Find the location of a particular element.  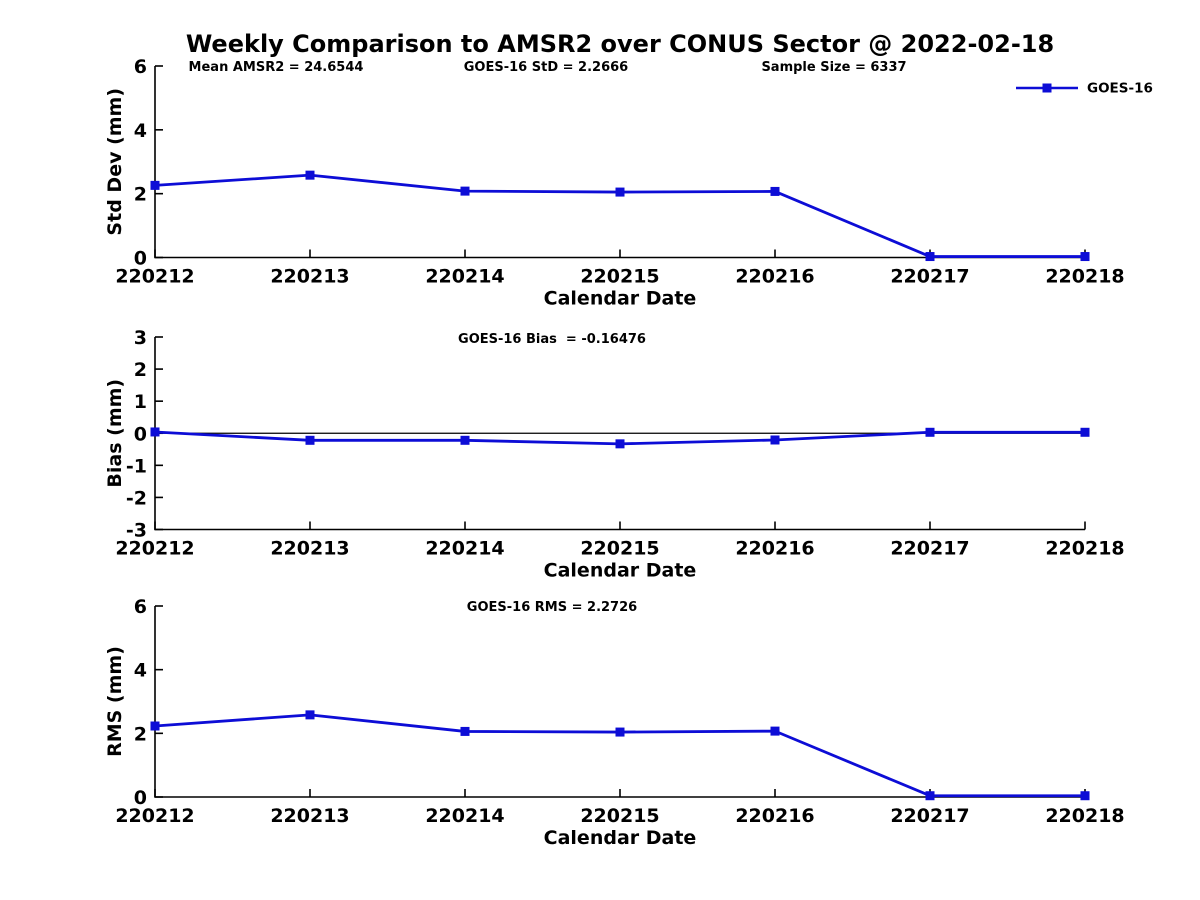

chart-annotation: Sample Size = 6337 is located at coordinates (833, 67).